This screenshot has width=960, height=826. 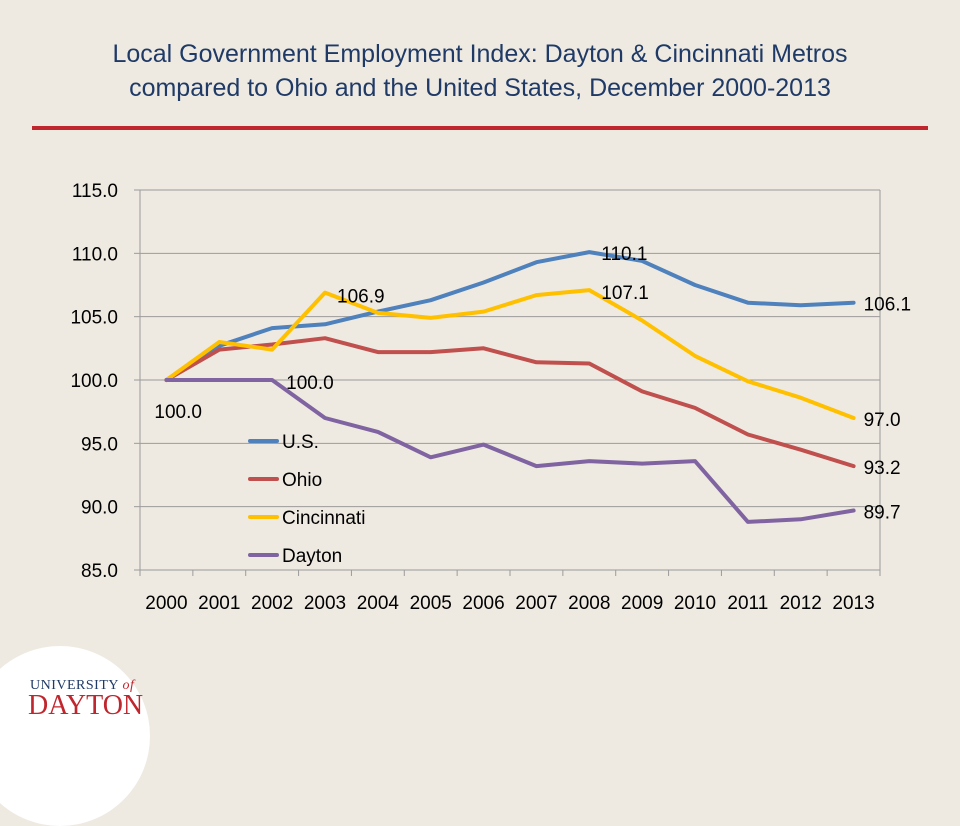 I want to click on legend-label: U.S., so click(x=300, y=442).